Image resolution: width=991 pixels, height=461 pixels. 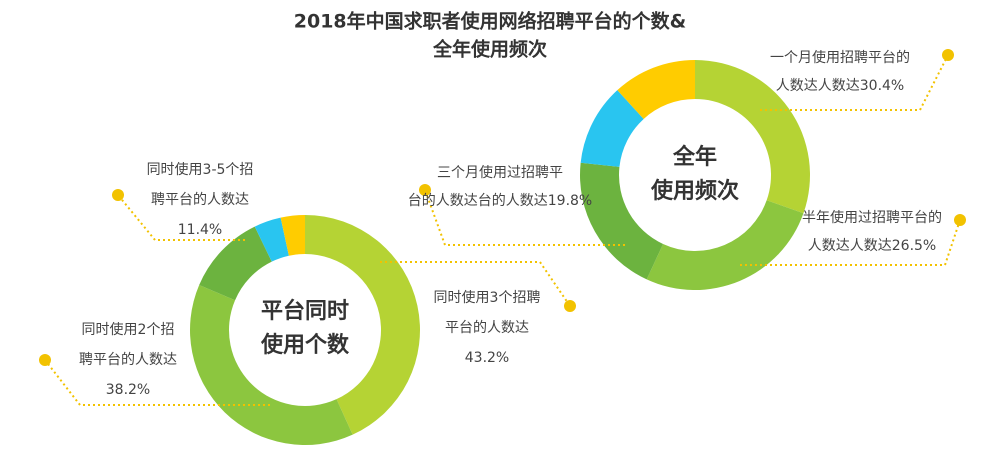 I want to click on annotation: 平台的人数达, so click(x=487, y=328).